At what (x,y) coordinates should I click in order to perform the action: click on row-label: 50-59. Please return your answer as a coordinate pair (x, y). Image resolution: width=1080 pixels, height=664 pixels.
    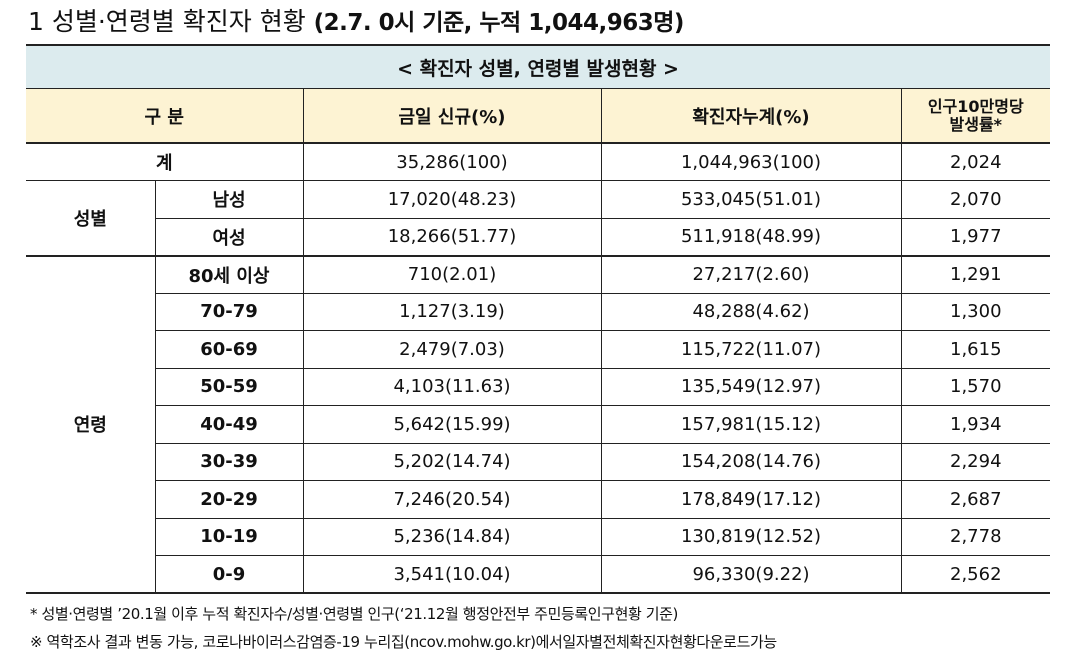
    Looking at the image, I should click on (229, 386).